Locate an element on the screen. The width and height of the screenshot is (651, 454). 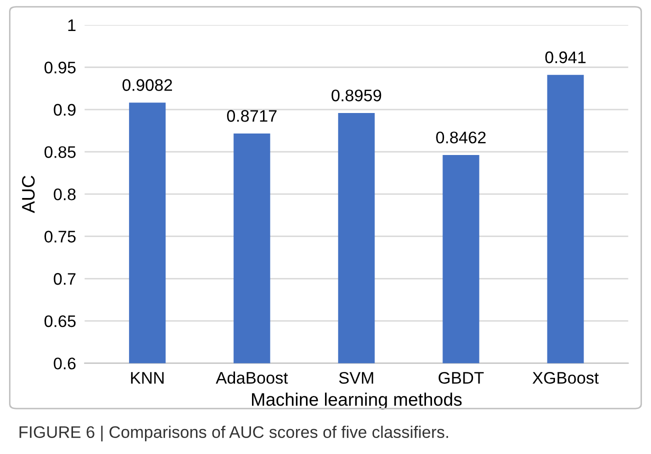
y-axis-title: AUC is located at coordinates (28, 195).